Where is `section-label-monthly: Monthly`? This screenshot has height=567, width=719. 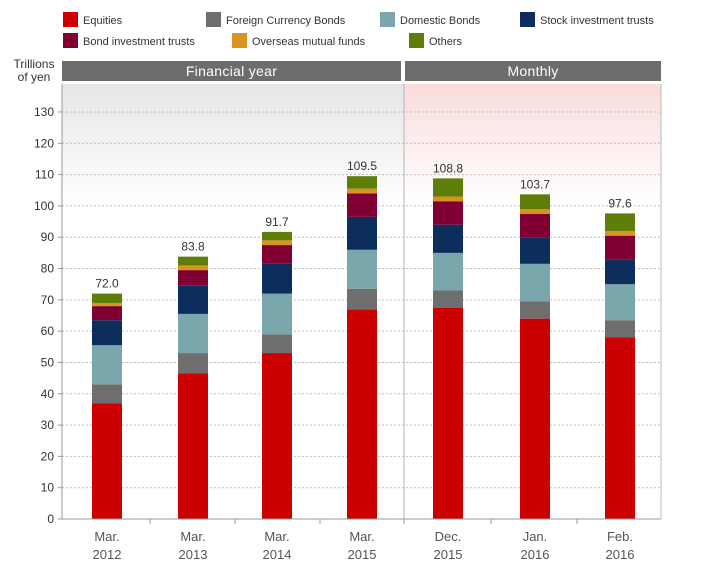
section-label-monthly: Monthly is located at coordinates (532, 71).